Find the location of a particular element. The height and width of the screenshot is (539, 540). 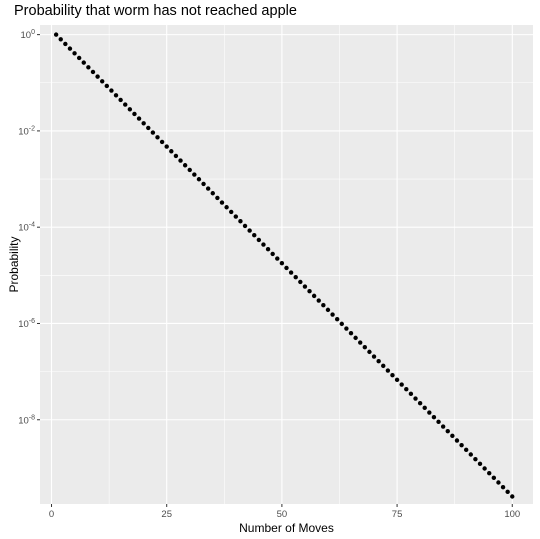

x-tick-label: 75 is located at coordinates (397, 514).